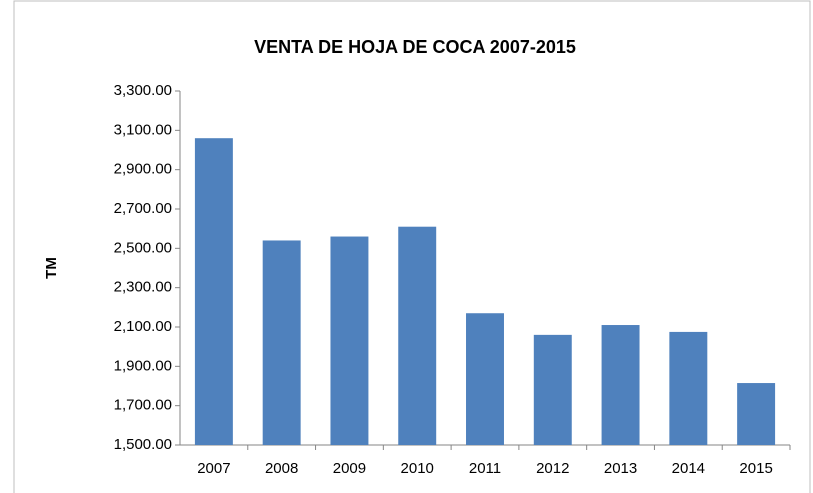  What do you see at coordinates (552, 468) in the screenshot?
I see `x-tick-label: 2012` at bounding box center [552, 468].